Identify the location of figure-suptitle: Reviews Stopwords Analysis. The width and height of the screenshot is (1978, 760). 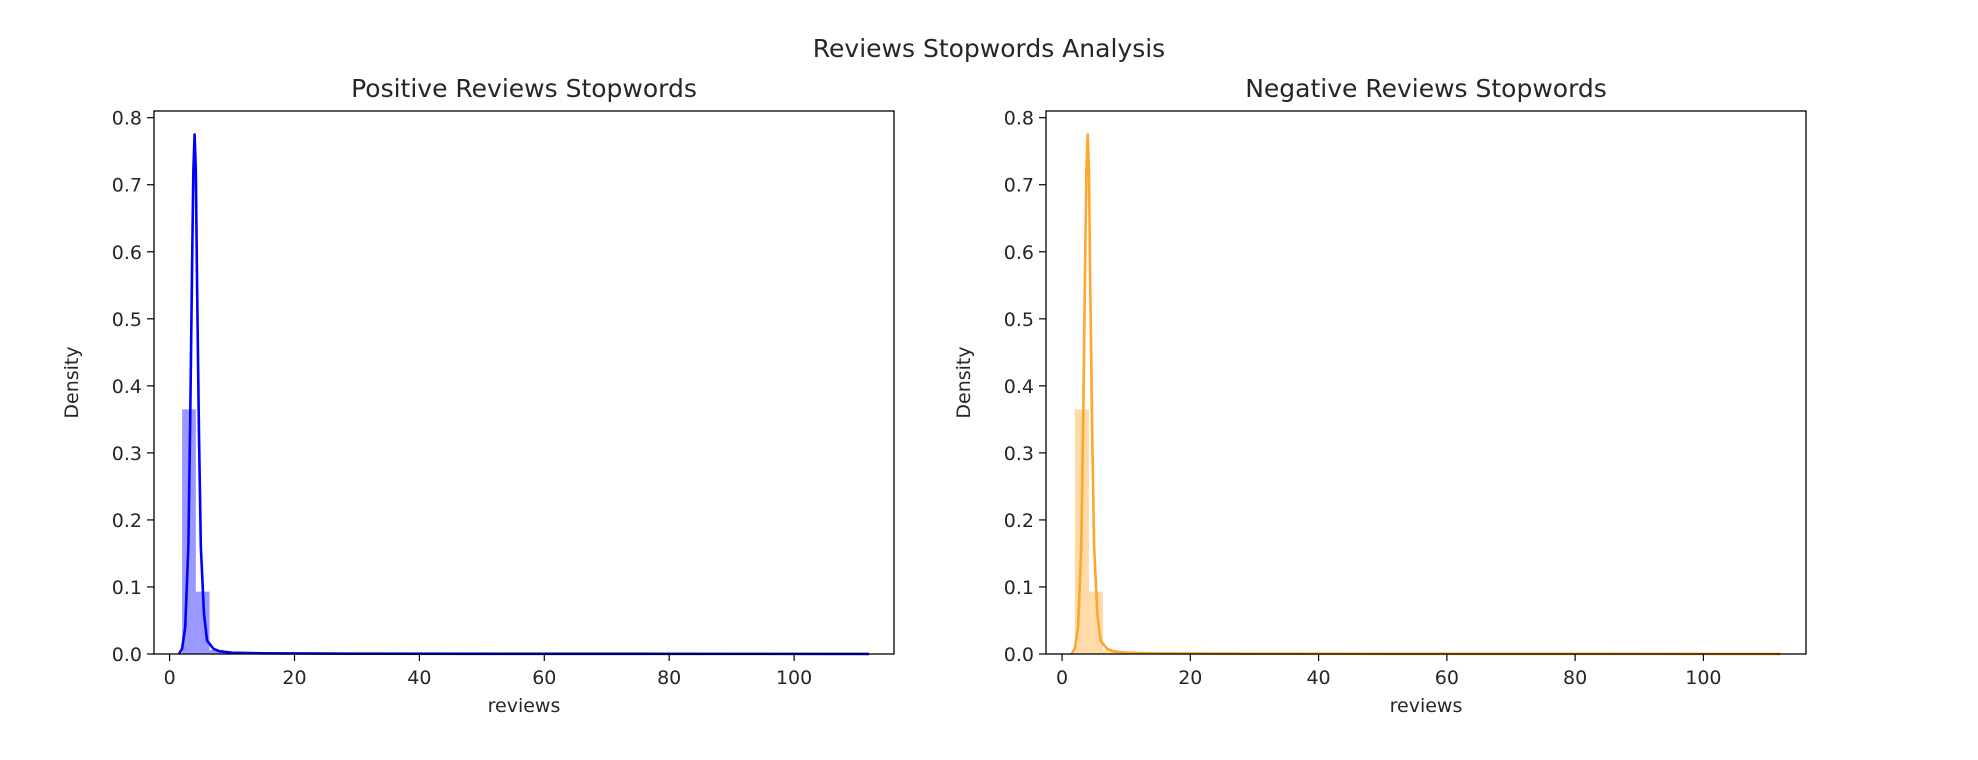
(989, 48).